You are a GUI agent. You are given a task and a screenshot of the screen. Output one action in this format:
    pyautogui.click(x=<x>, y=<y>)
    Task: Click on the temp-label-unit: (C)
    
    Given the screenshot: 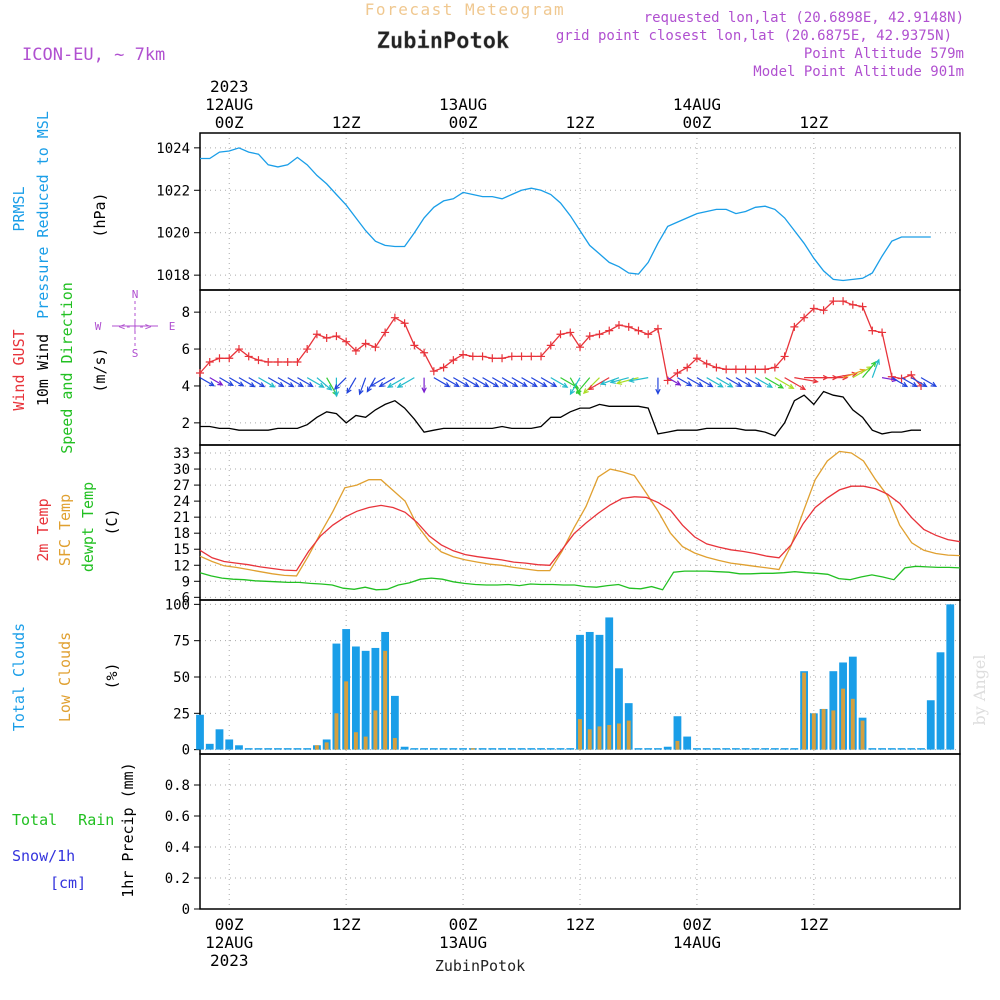 What is the action you would take?
    pyautogui.click(x=112, y=521)
    